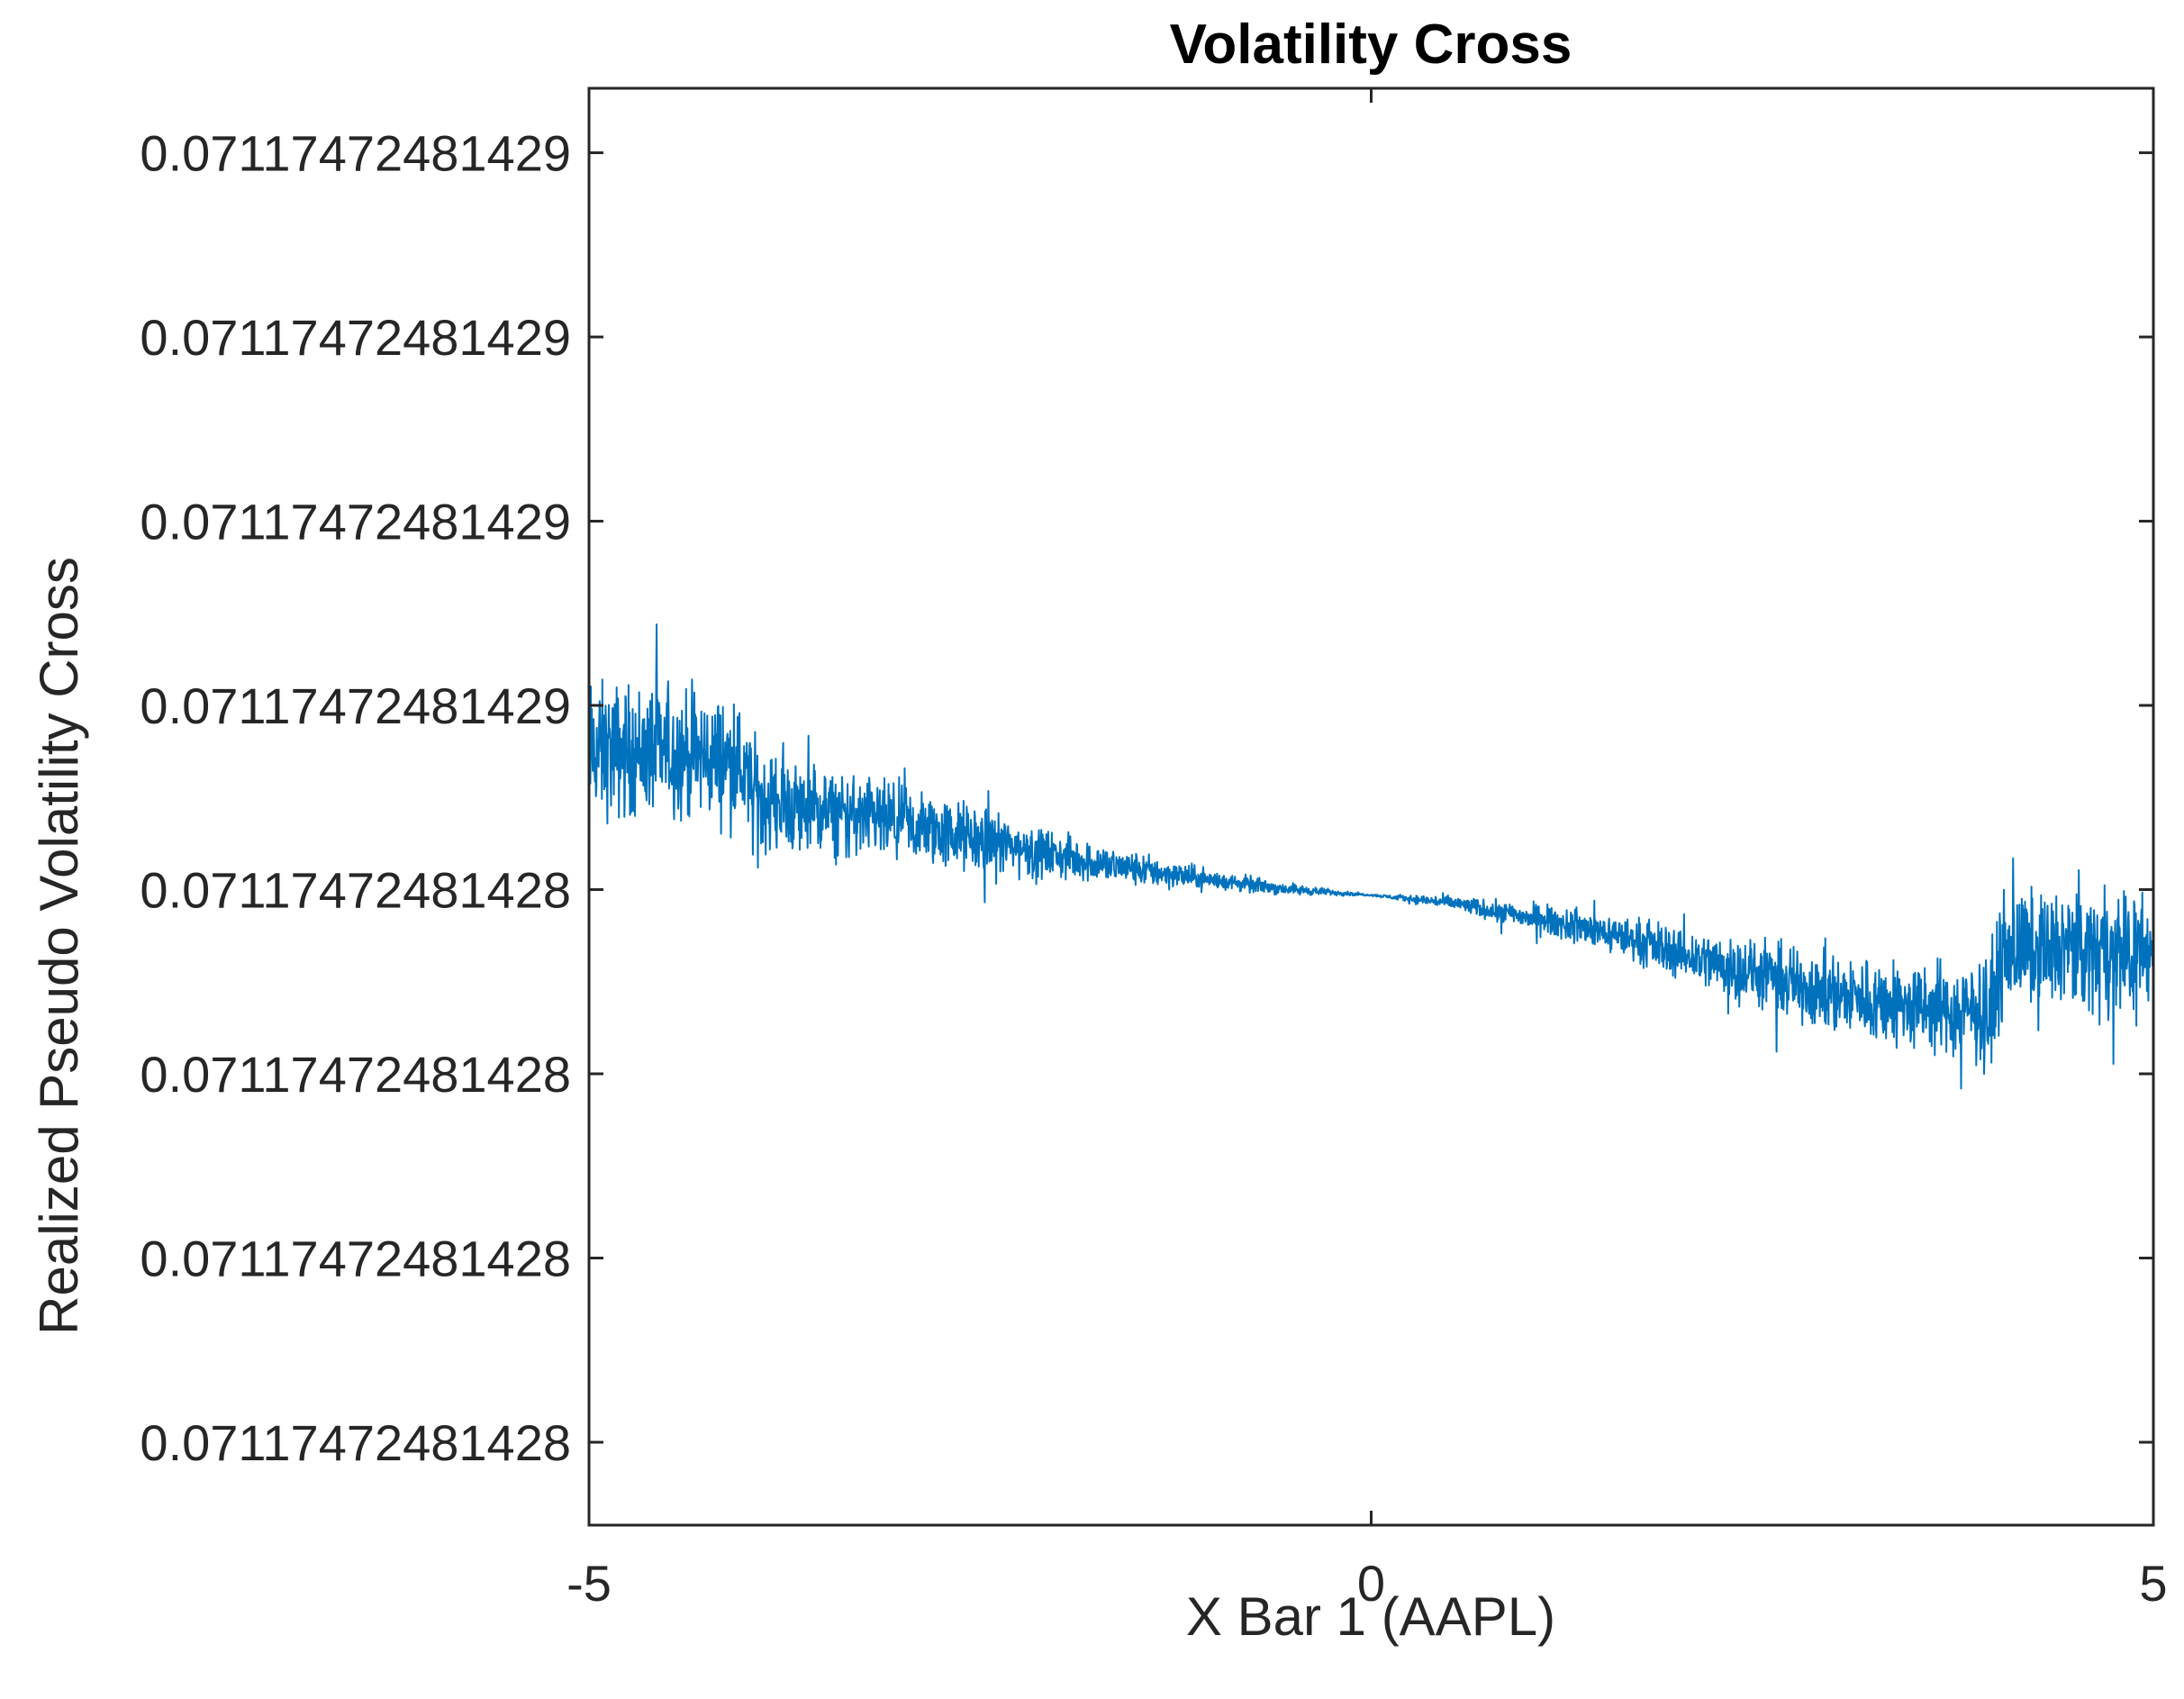 The height and width of the screenshot is (1699, 2184). I want to click on chart-title: Volatility Cross, so click(1371, 45).